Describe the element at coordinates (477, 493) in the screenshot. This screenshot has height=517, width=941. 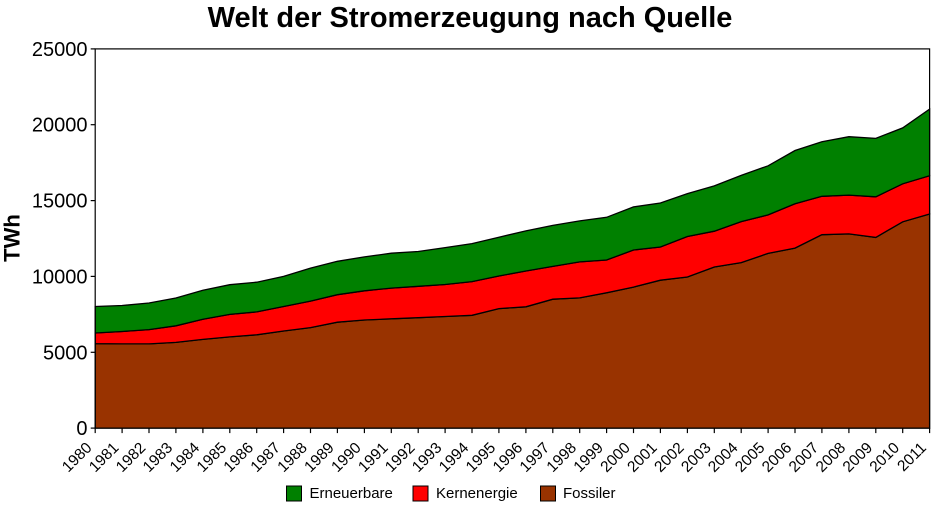
I see `svg-text: Kernenergie` at that location.